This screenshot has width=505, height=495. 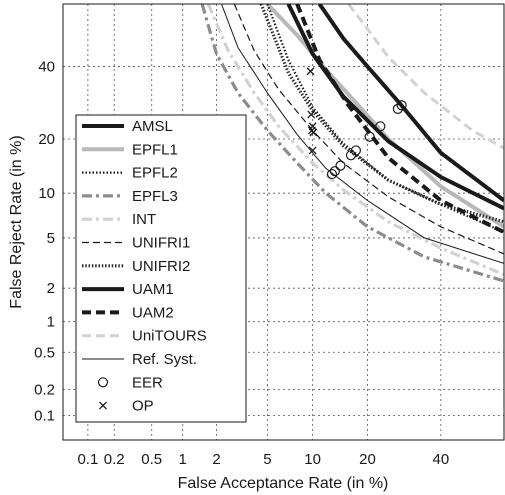 I want to click on legend-swatch-op, so click(x=103, y=405).